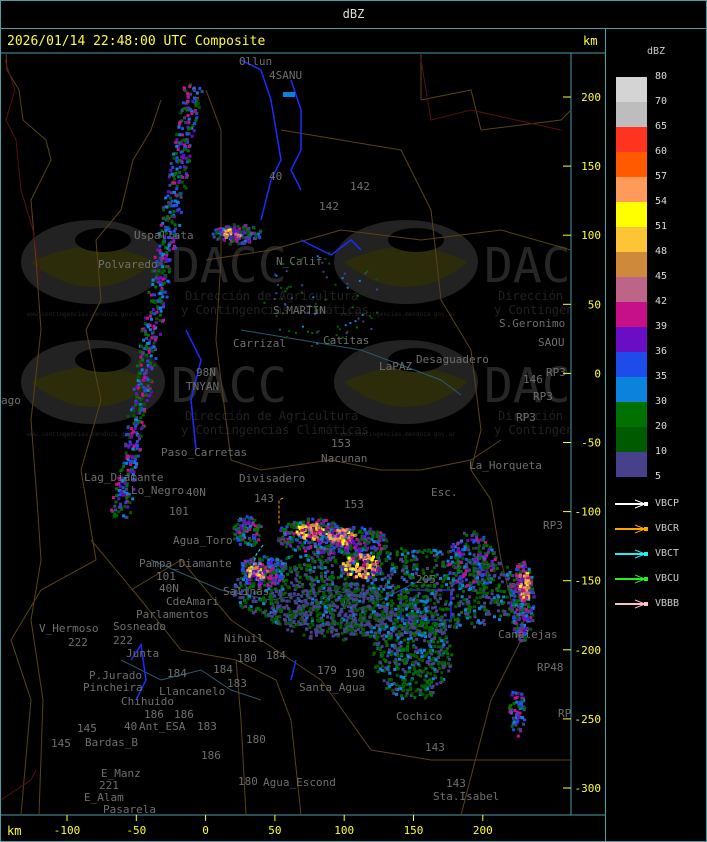 The height and width of the screenshot is (842, 707). I want to click on y-tick-label: 50, so click(594, 304).